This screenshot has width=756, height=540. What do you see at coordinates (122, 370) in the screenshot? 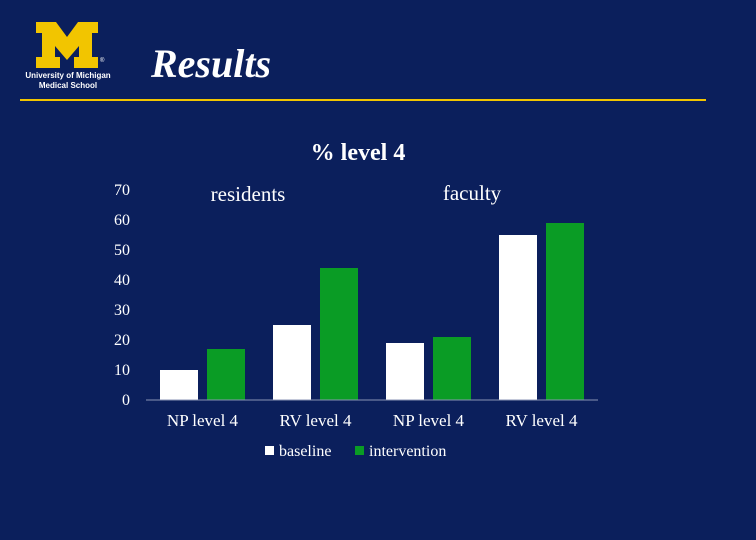
I see `y-tick-label: 10` at bounding box center [122, 370].